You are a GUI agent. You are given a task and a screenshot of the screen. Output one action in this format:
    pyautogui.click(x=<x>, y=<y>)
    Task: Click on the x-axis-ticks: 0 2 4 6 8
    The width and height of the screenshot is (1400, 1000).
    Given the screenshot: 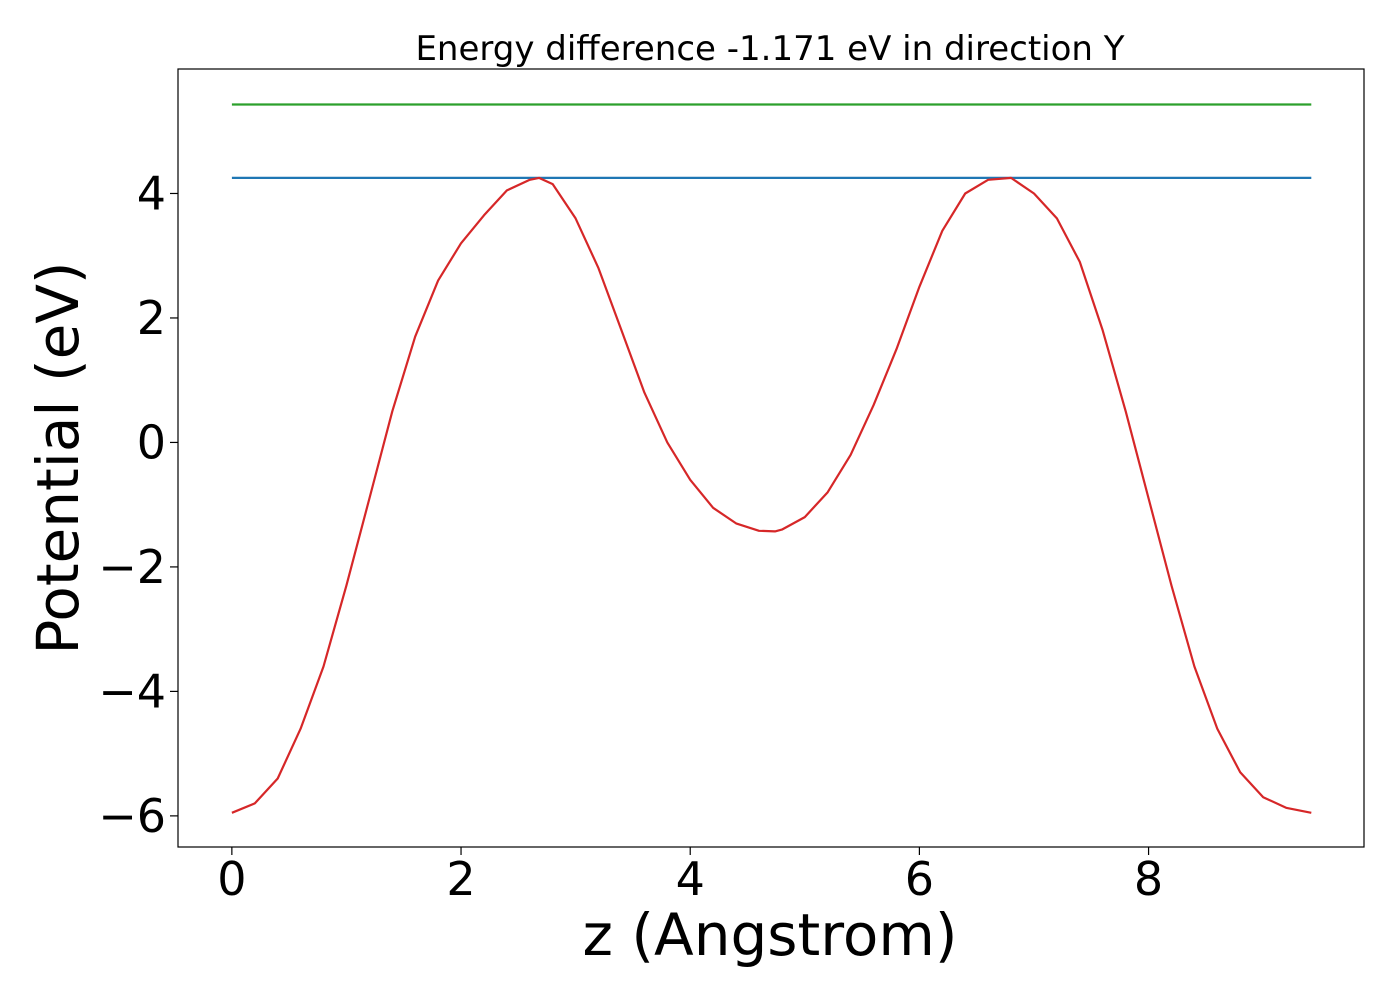 What is the action you would take?
    pyautogui.click(x=690, y=876)
    